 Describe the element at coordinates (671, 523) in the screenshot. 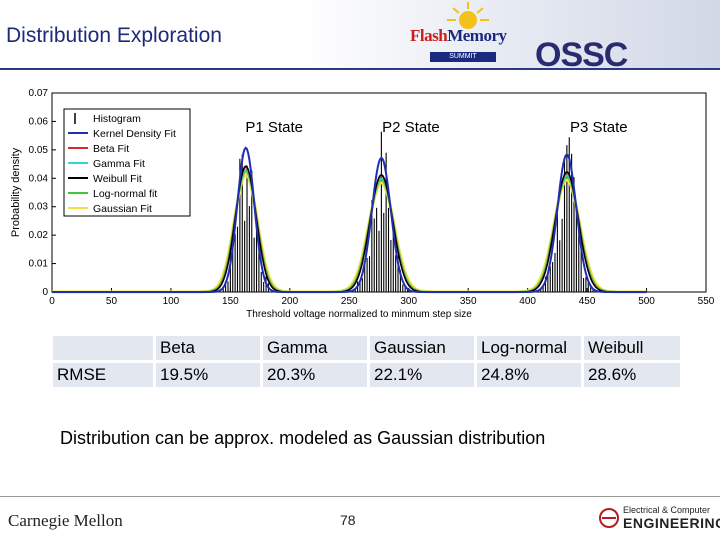

I see `ece-line2: ENGINEERING` at that location.